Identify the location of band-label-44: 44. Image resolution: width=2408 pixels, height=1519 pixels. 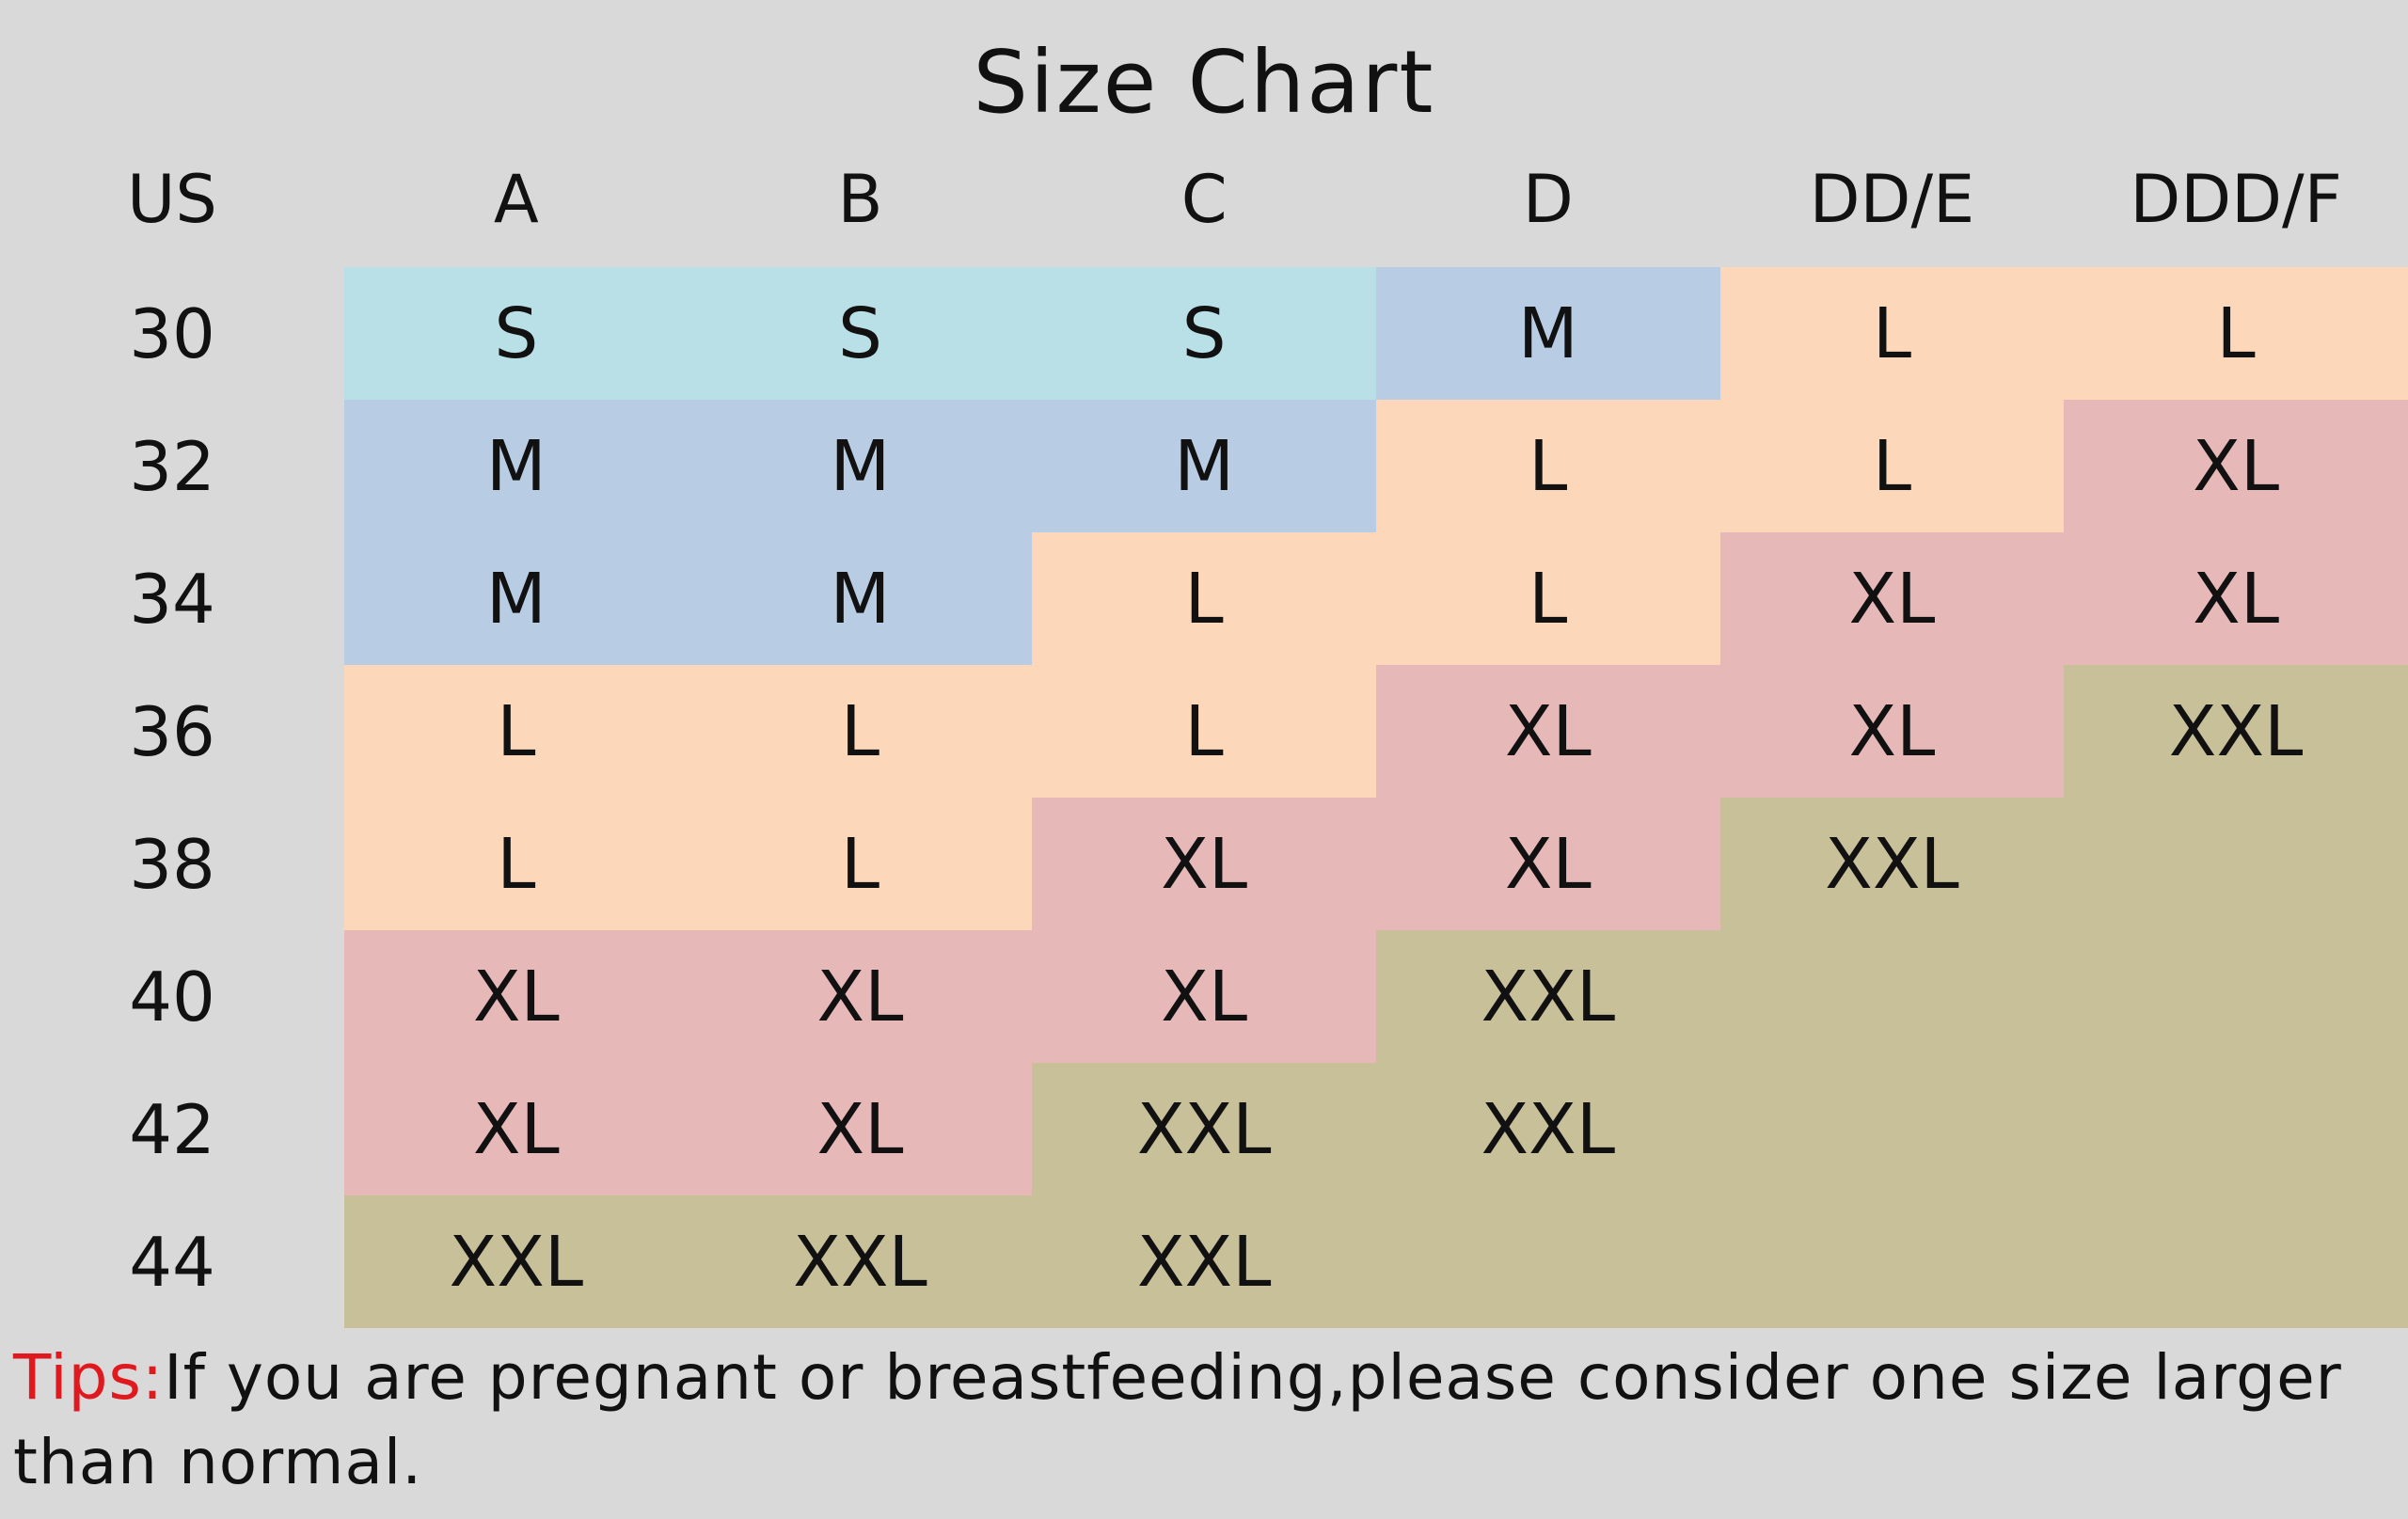
(172, 1262).